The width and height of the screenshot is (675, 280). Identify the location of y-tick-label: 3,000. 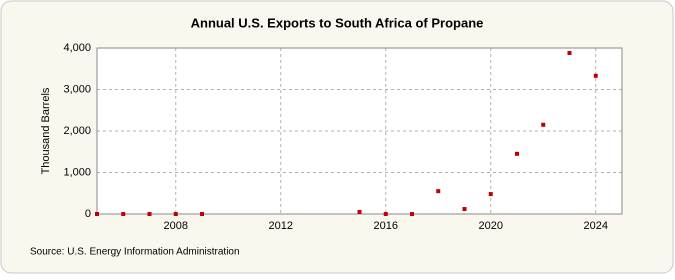
(77, 89).